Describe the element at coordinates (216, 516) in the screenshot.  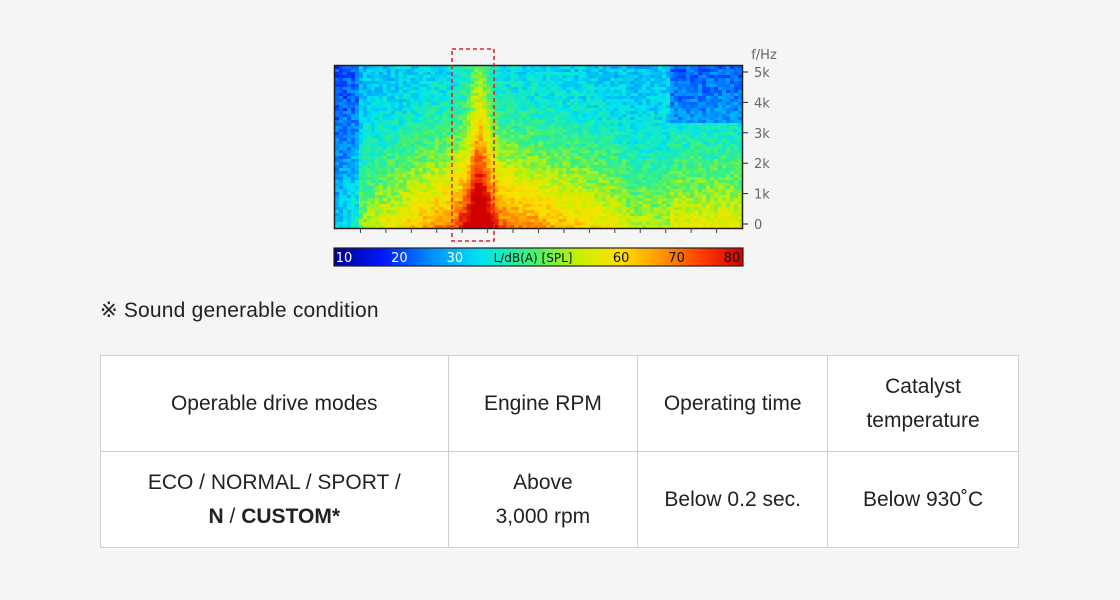
I see `mode-n: N` at that location.